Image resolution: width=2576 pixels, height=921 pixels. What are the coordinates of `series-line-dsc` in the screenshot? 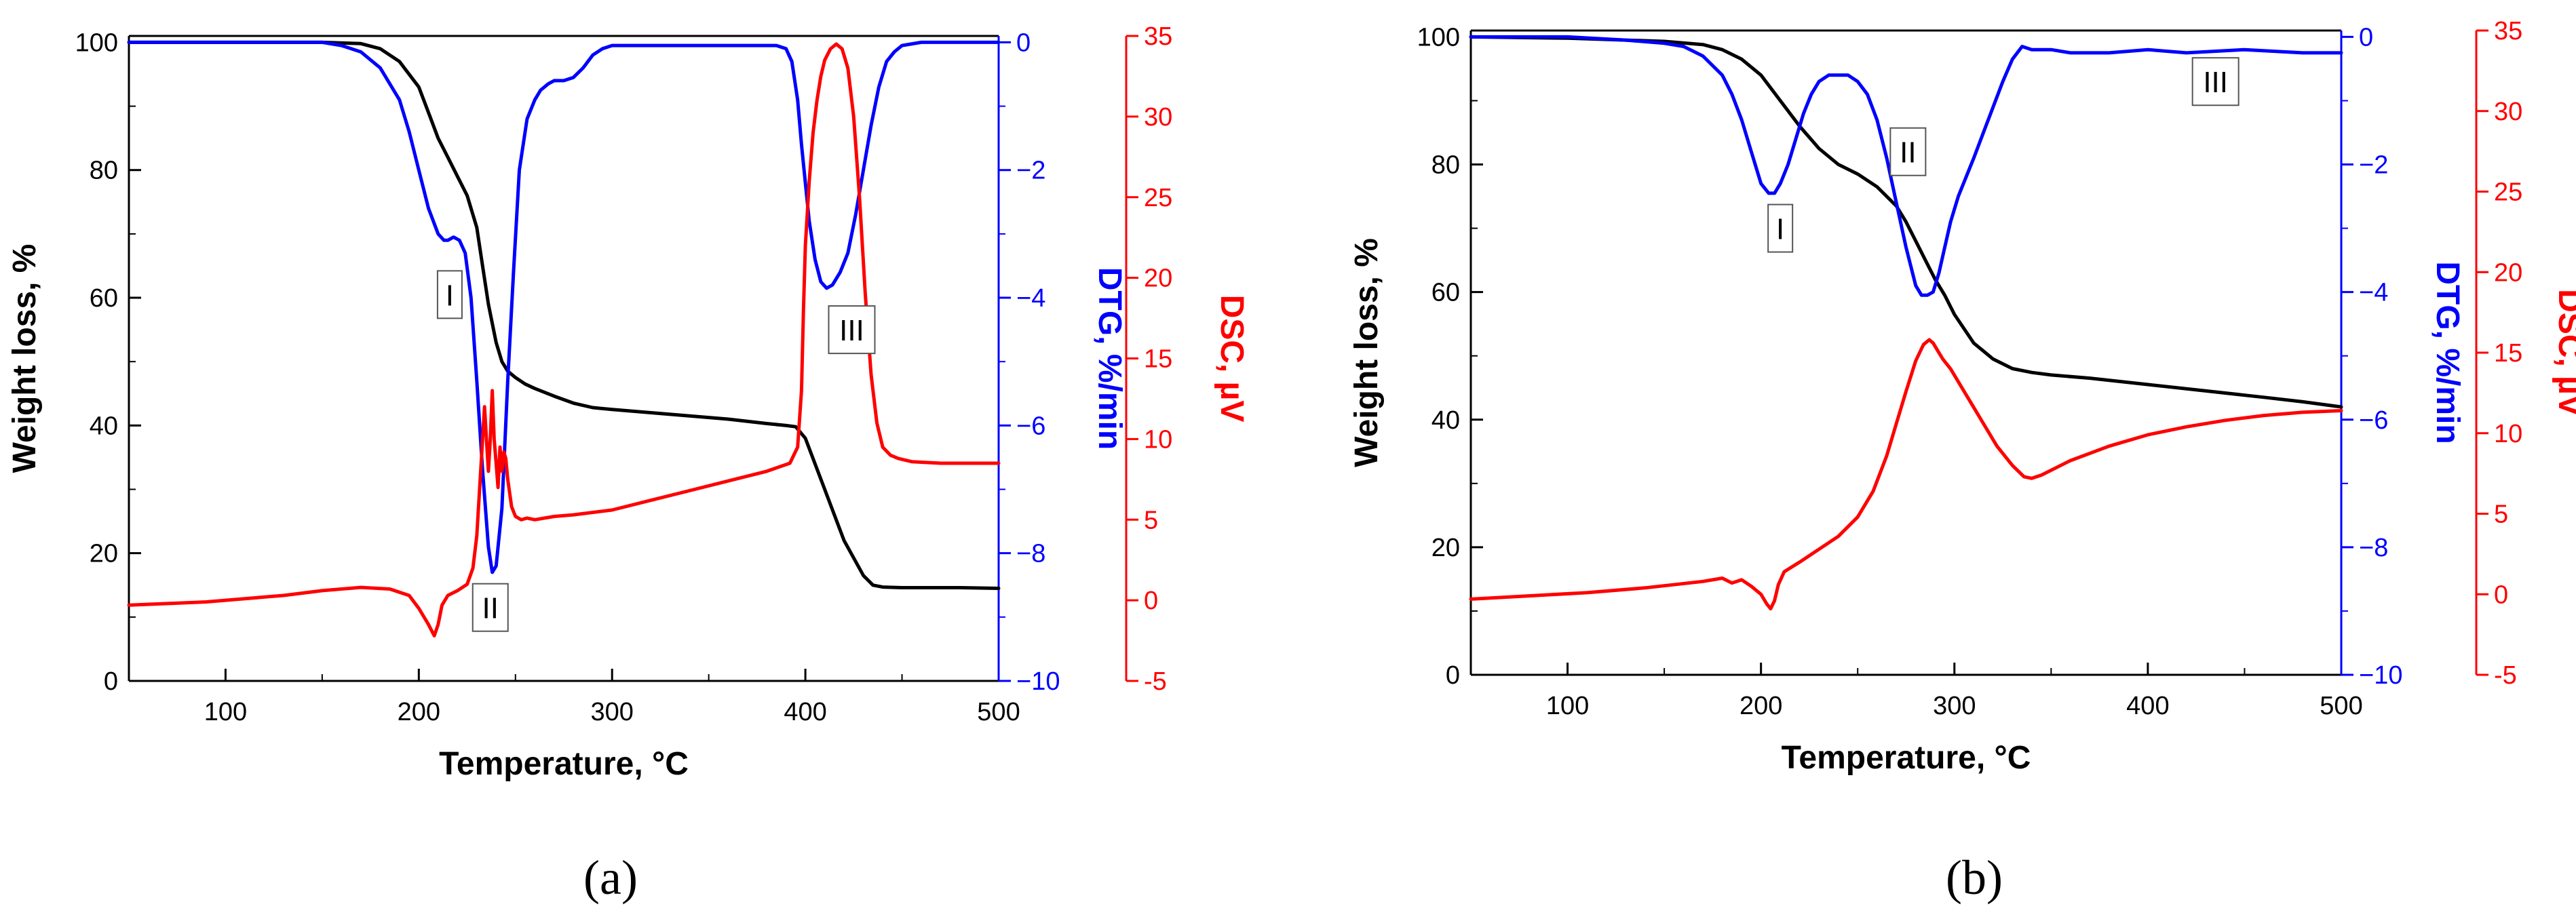 It's located at (1906, 475).